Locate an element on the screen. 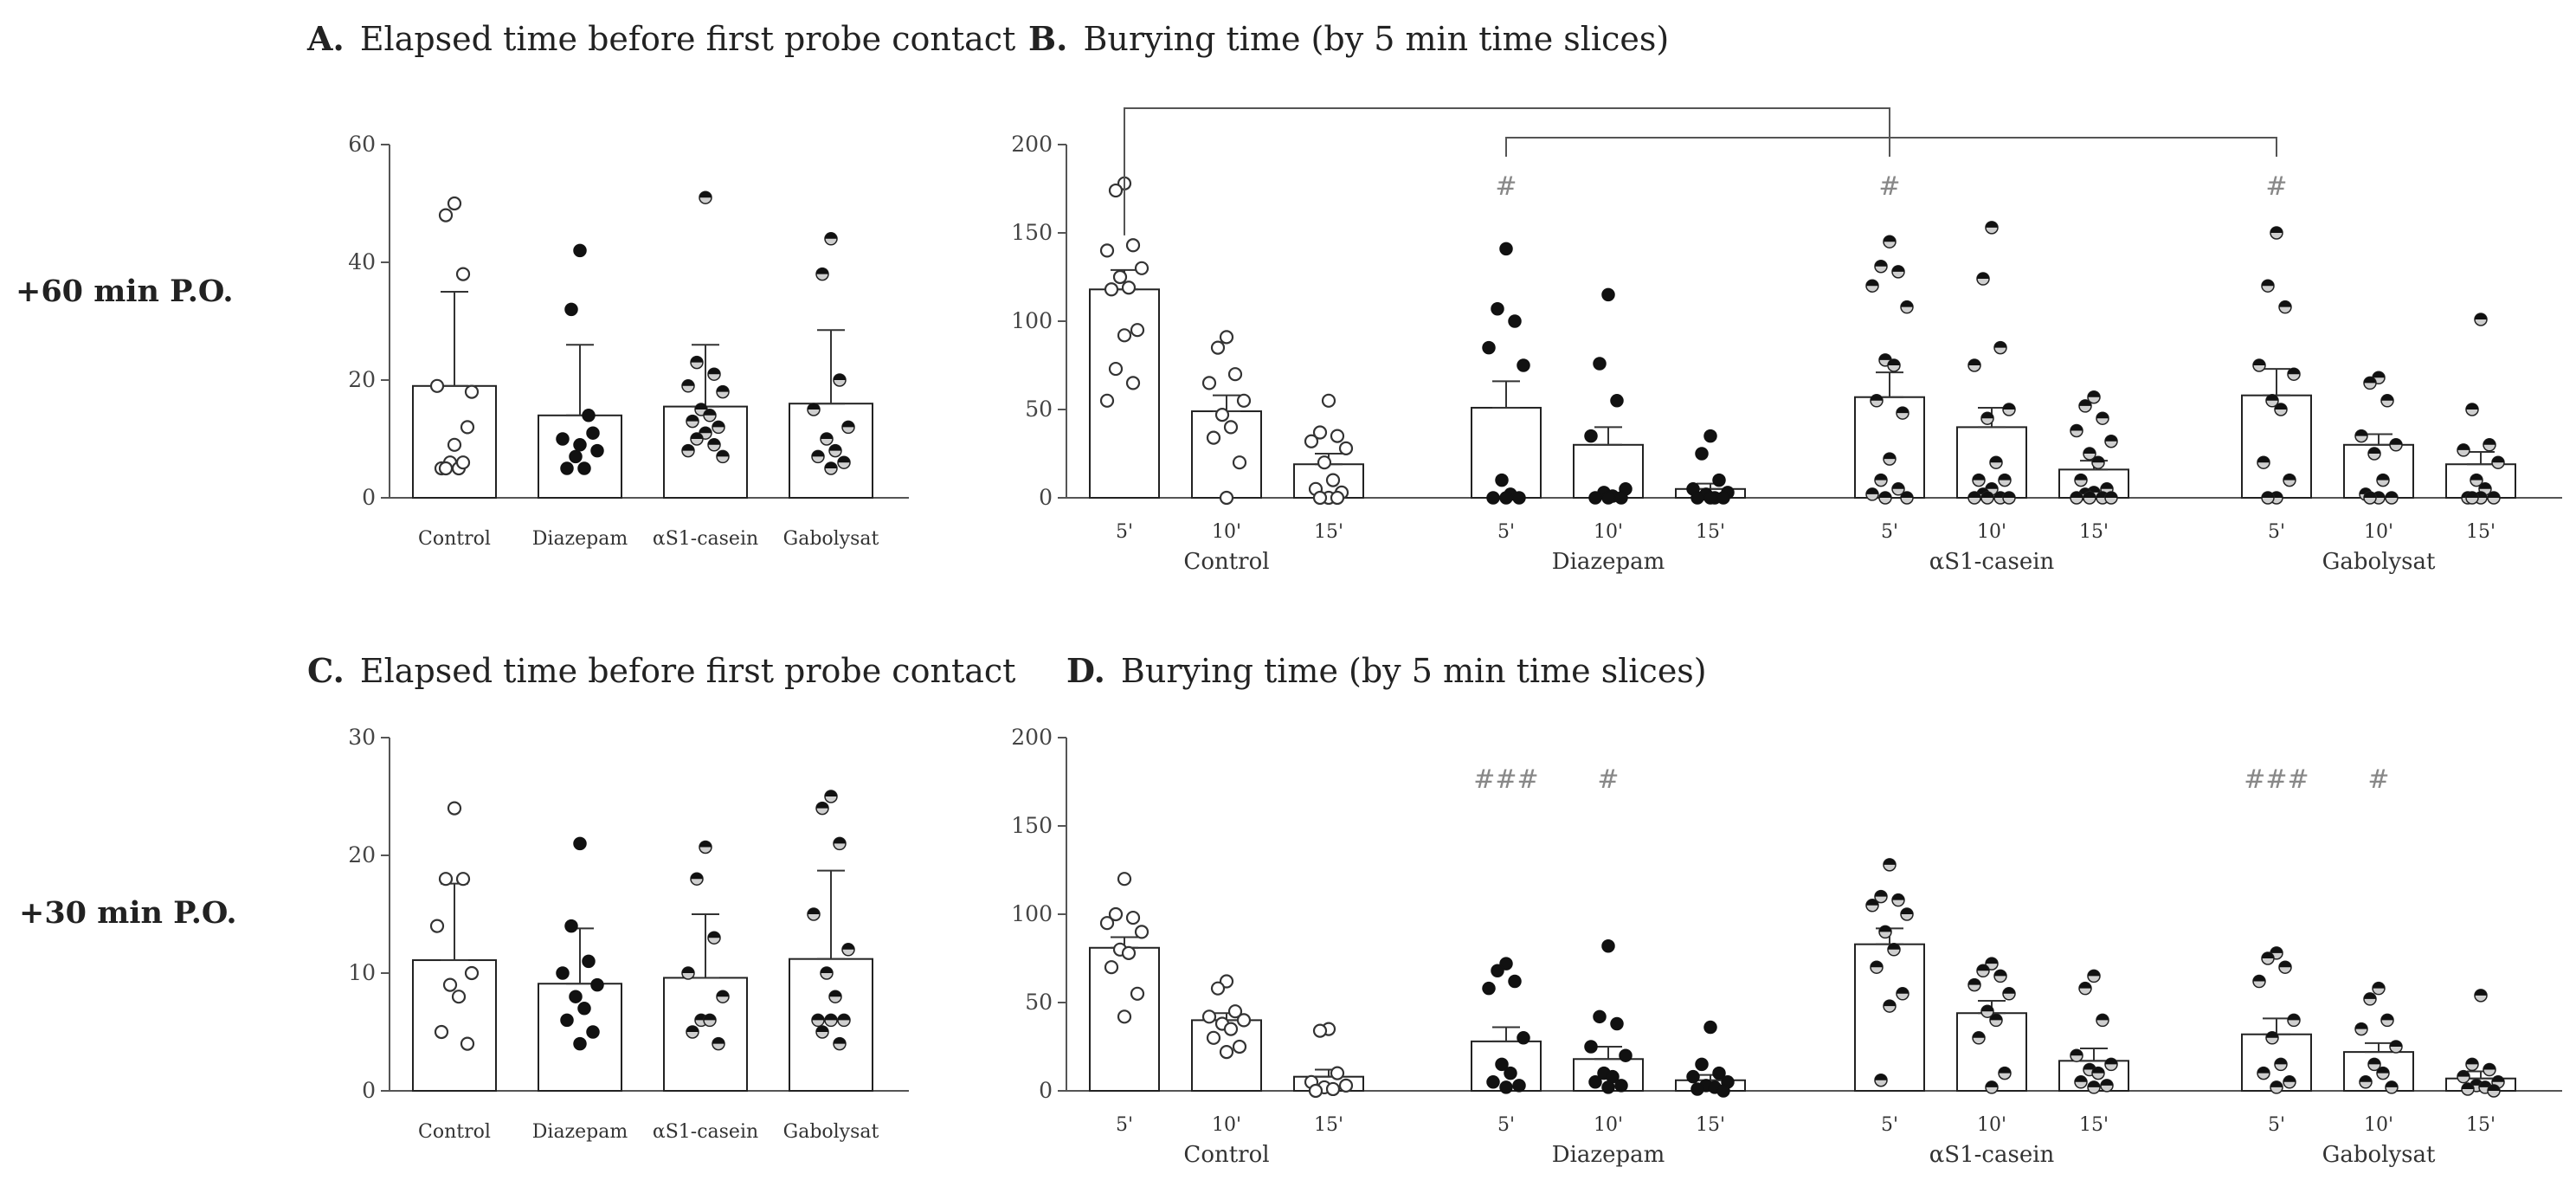 This screenshot has height=1193, width=2576. panel-d-2-2-point-top is located at coordinates (2098, 1070).